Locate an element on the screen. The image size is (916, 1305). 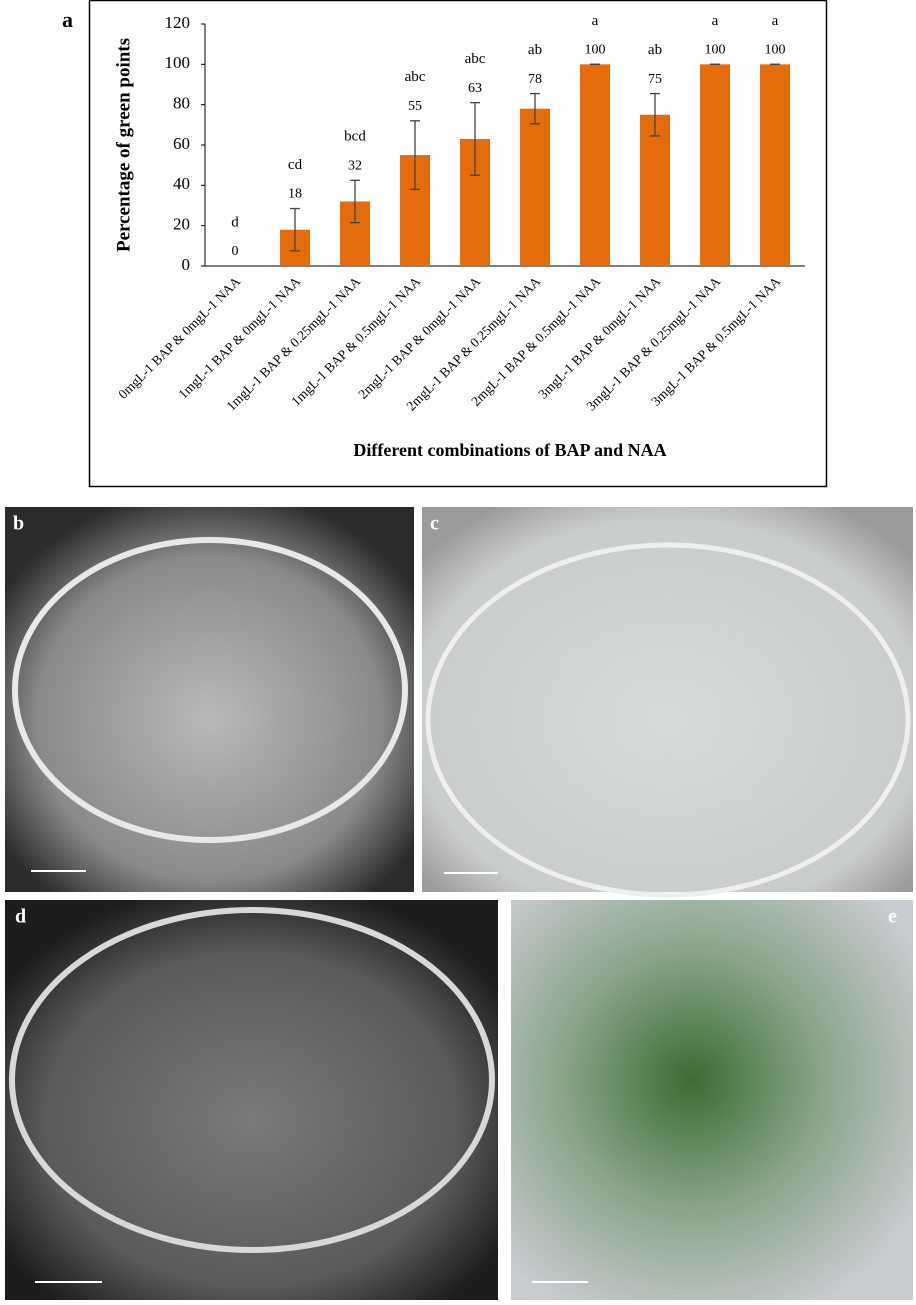
value-label: 32 is located at coordinates (355, 166).